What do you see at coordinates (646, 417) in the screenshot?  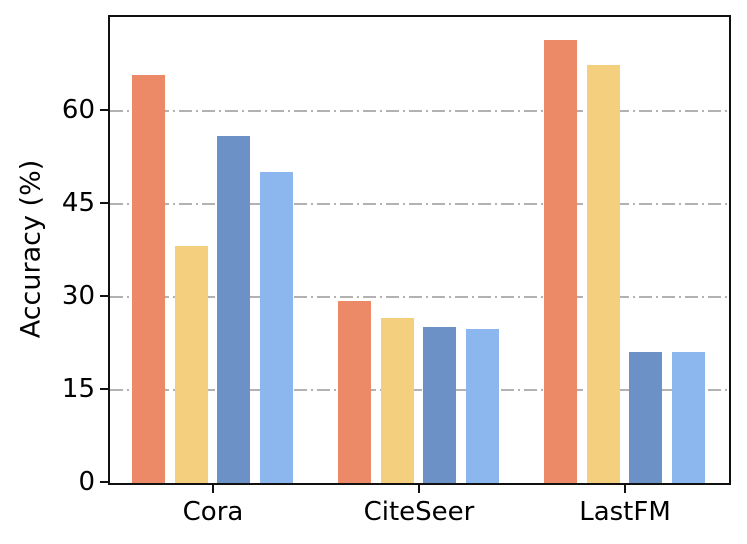 I see `bar-lastfm-dark-blue` at bounding box center [646, 417].